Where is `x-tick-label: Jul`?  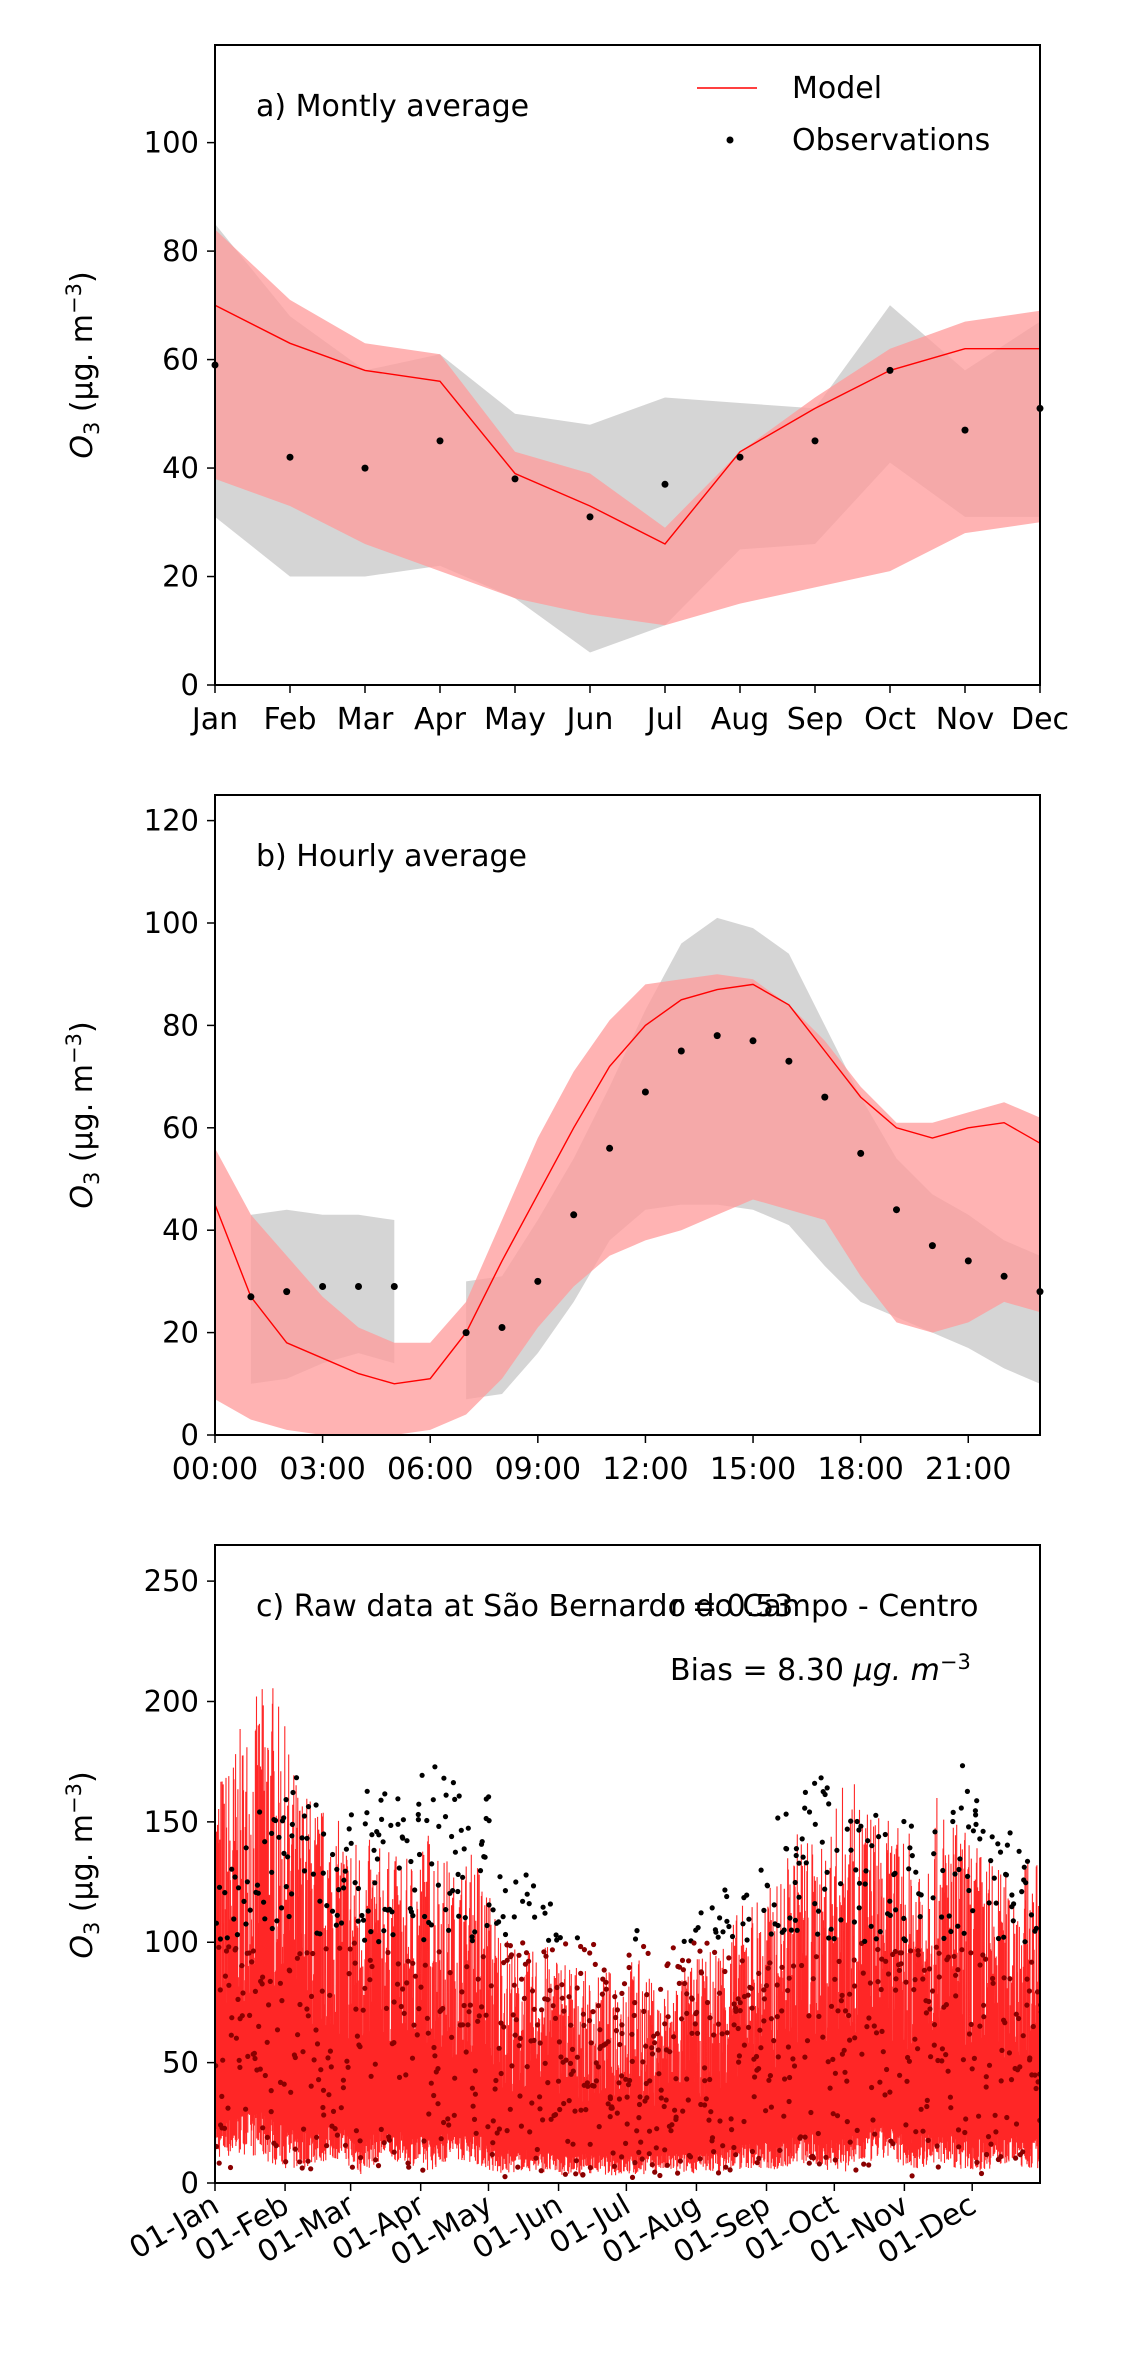
x-tick-label: Jul is located at coordinates (664, 719).